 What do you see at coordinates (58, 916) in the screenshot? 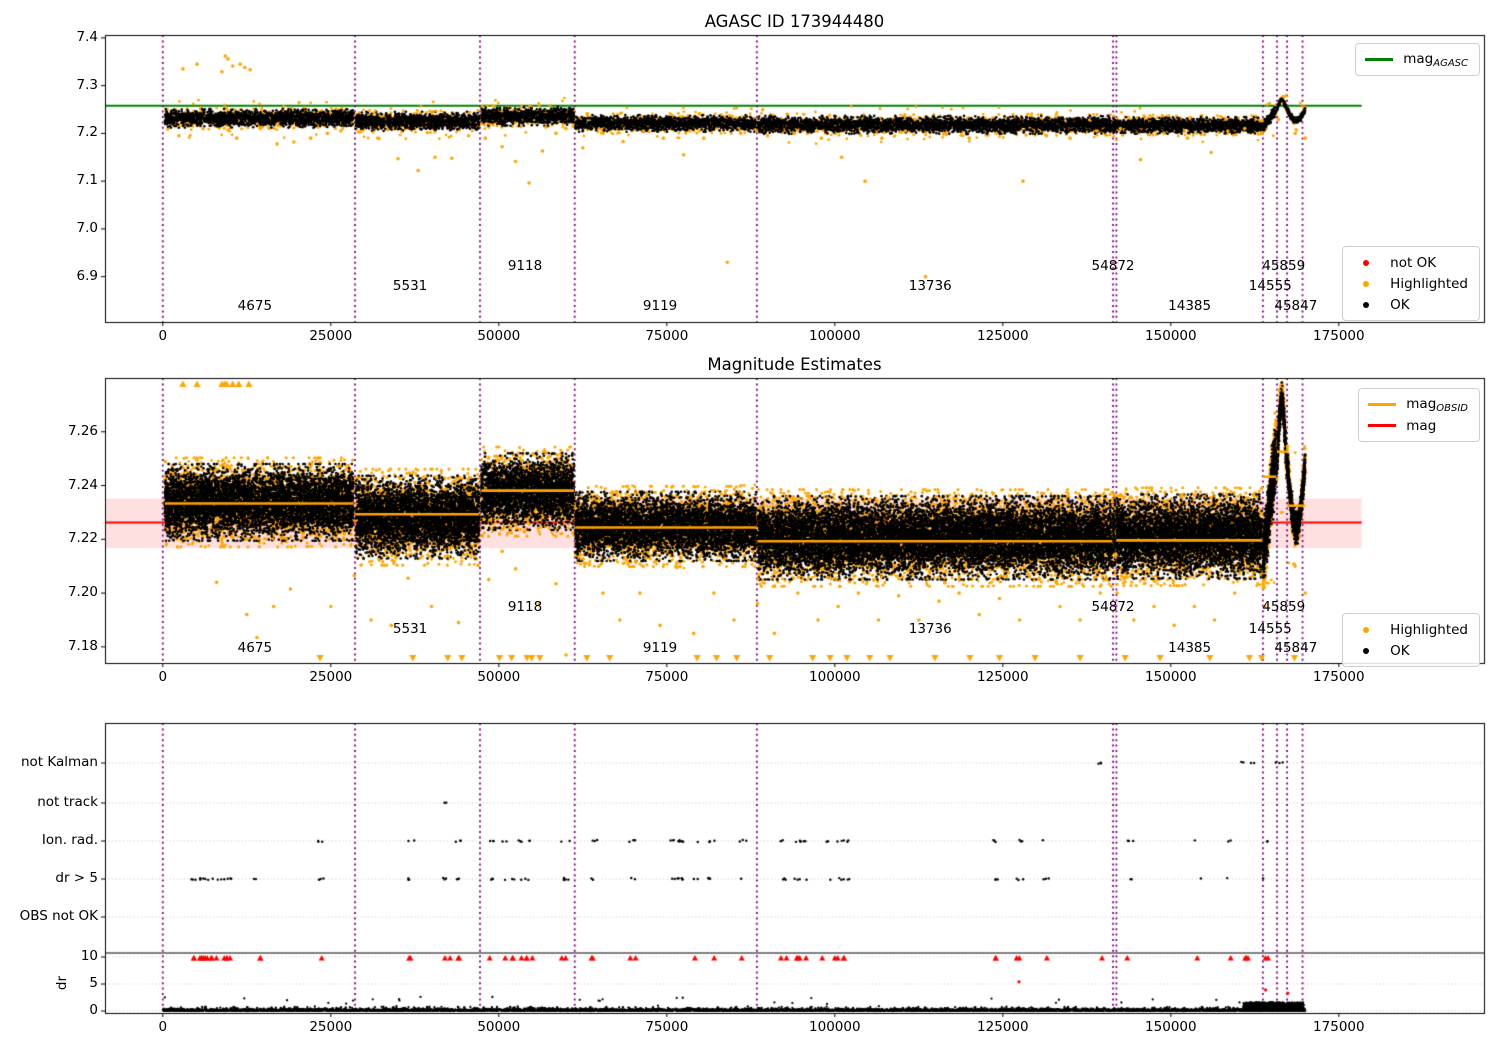
I see `category-label-obs-not-ok: OBS not OK` at bounding box center [58, 916].